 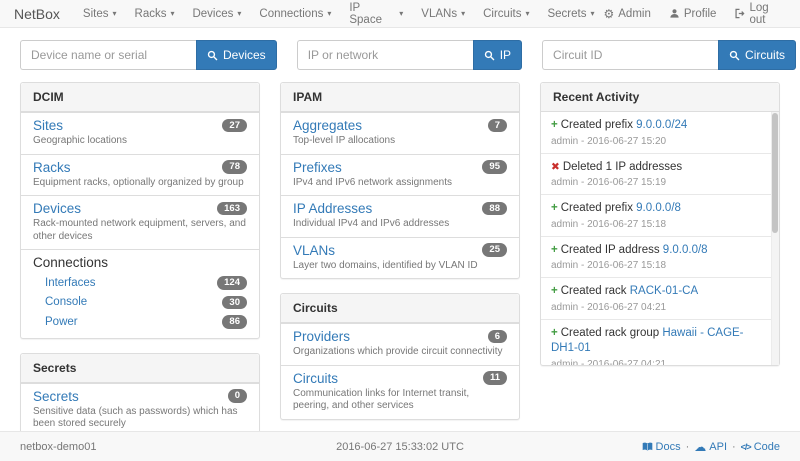 What do you see at coordinates (376, 14) in the screenshot?
I see `nav-item-ip-space: IP Space ▾` at bounding box center [376, 14].